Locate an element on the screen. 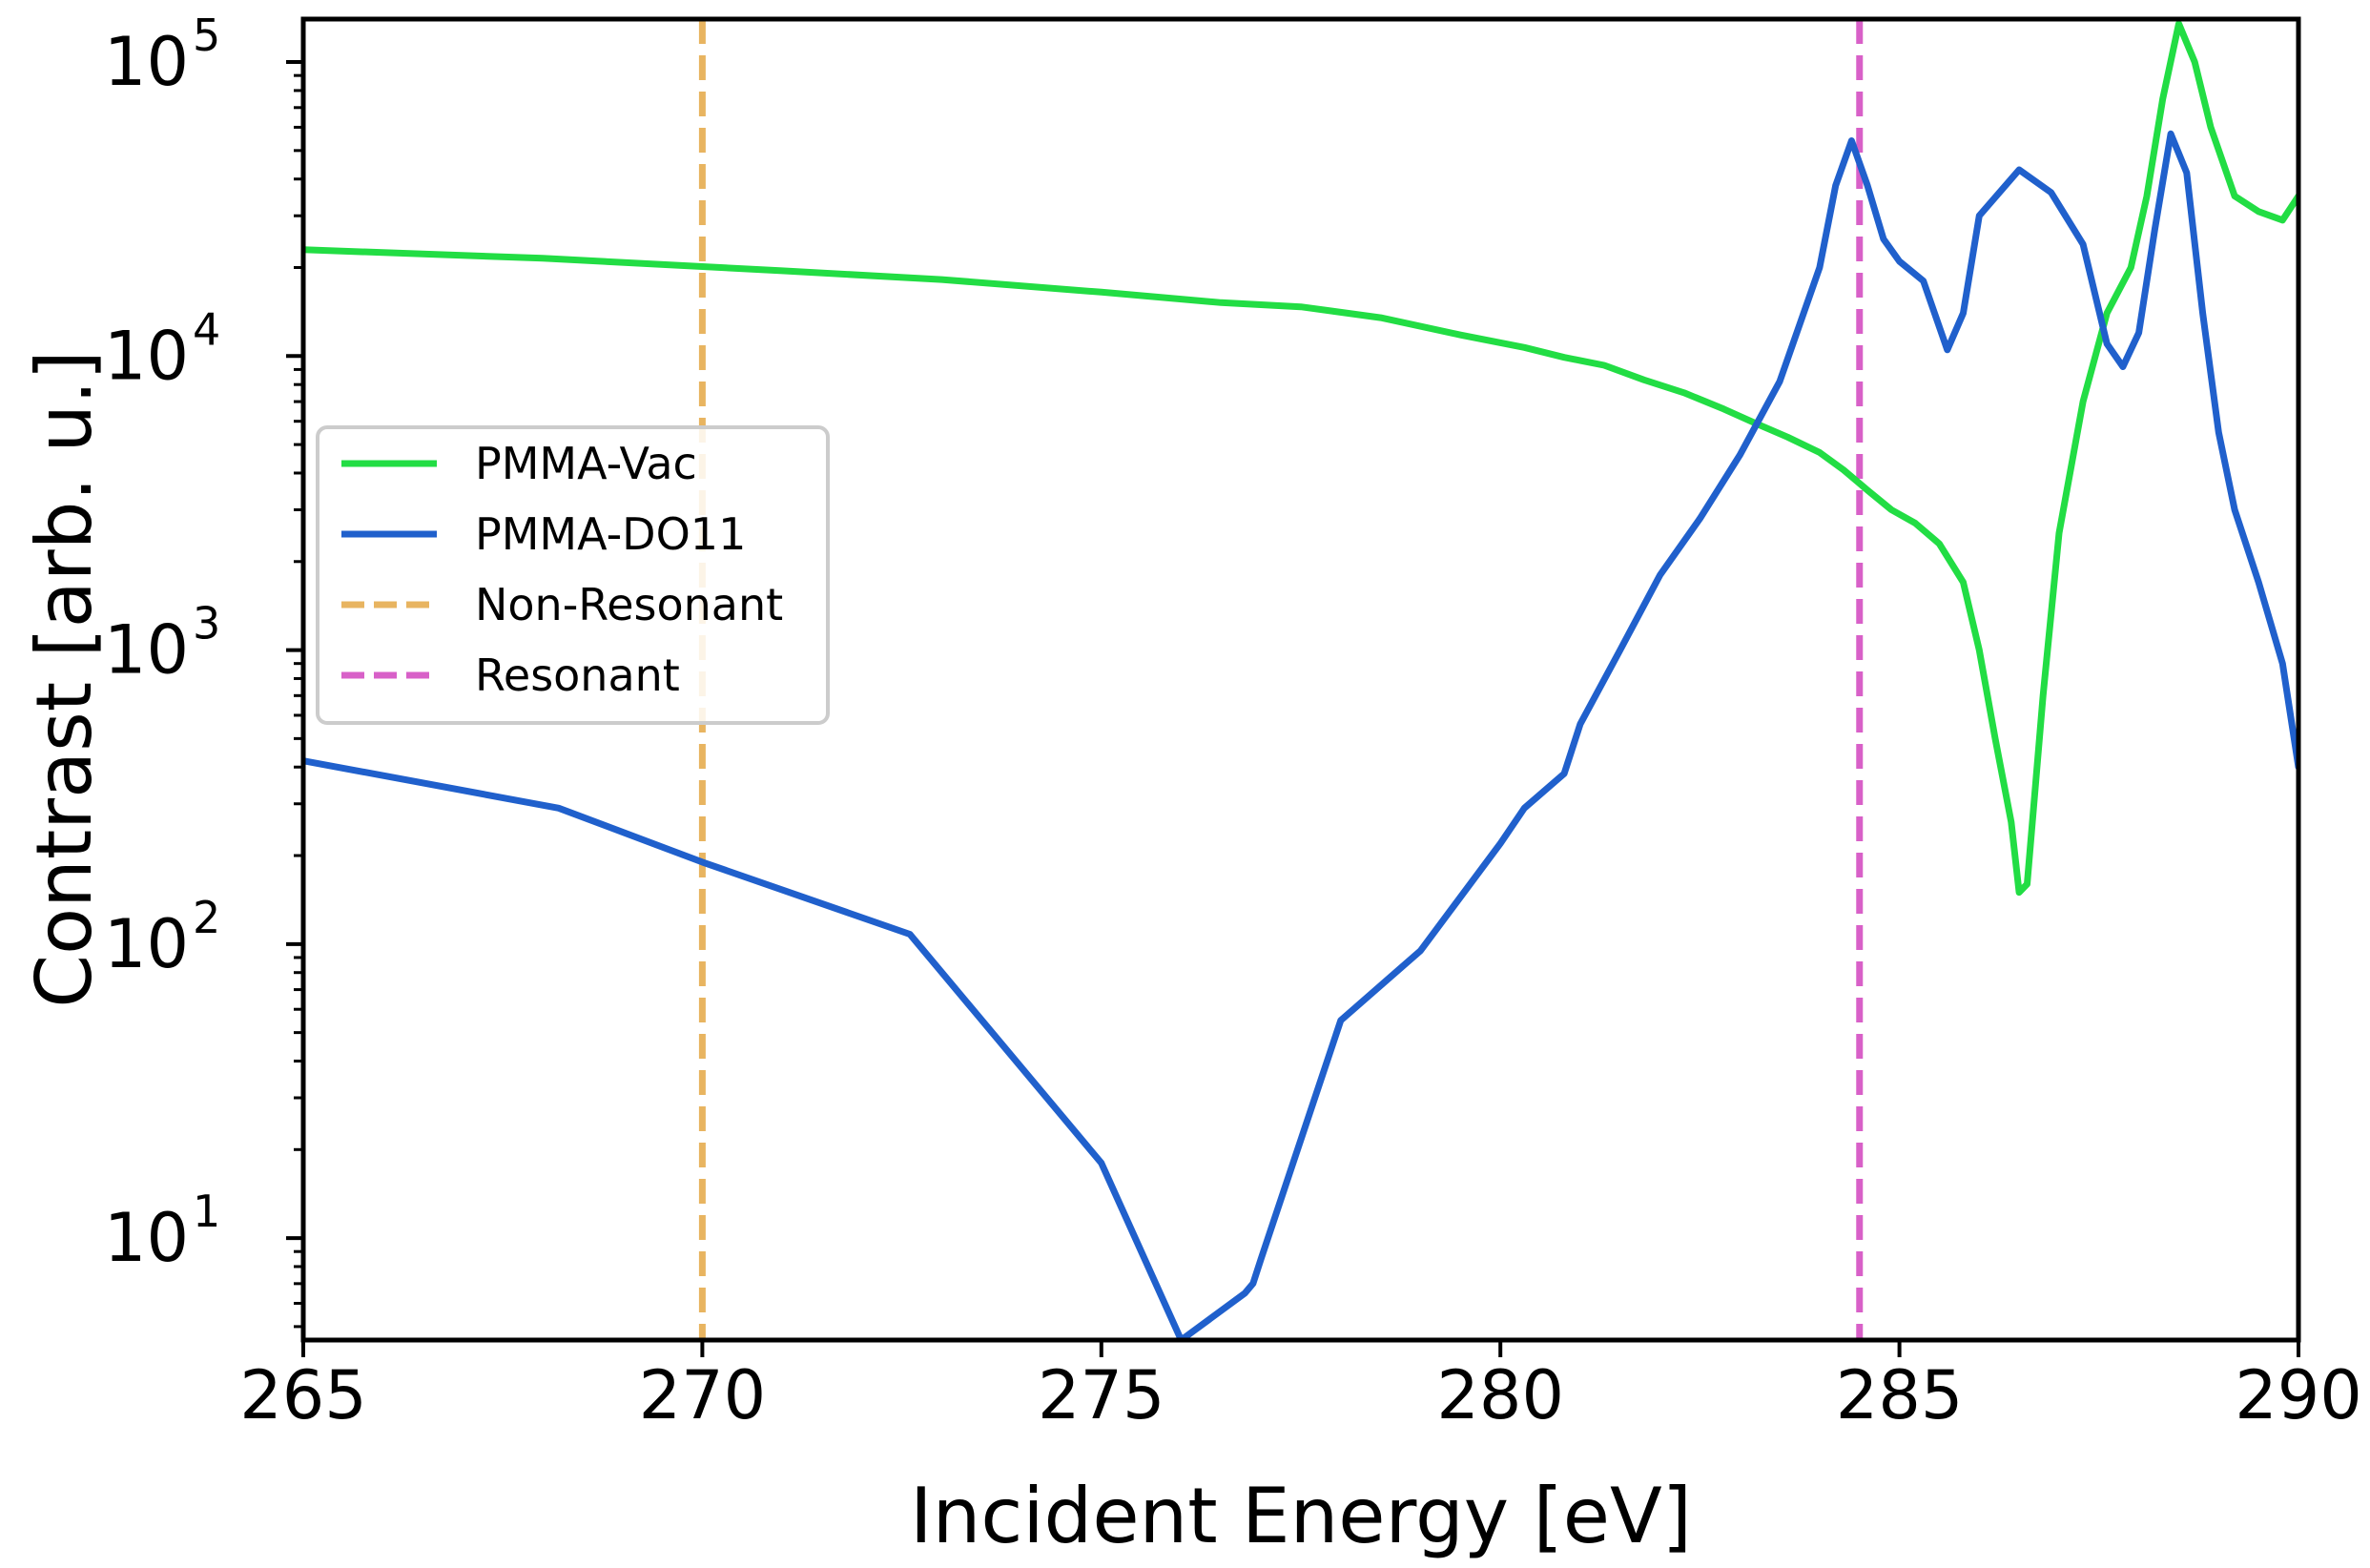  y-tick-exponent: 5 is located at coordinates (206, 35).